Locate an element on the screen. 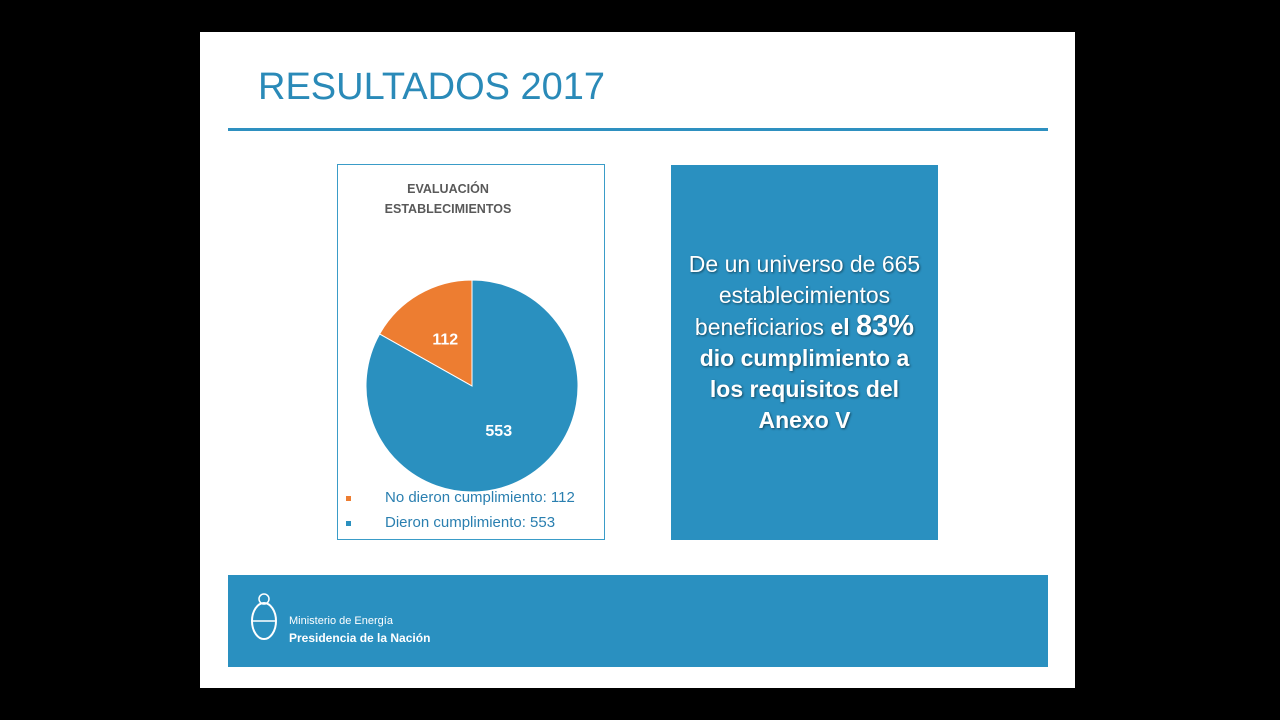 This screenshot has height=720, width=1280. pie-chart: 112 553 is located at coordinates (472, 386).